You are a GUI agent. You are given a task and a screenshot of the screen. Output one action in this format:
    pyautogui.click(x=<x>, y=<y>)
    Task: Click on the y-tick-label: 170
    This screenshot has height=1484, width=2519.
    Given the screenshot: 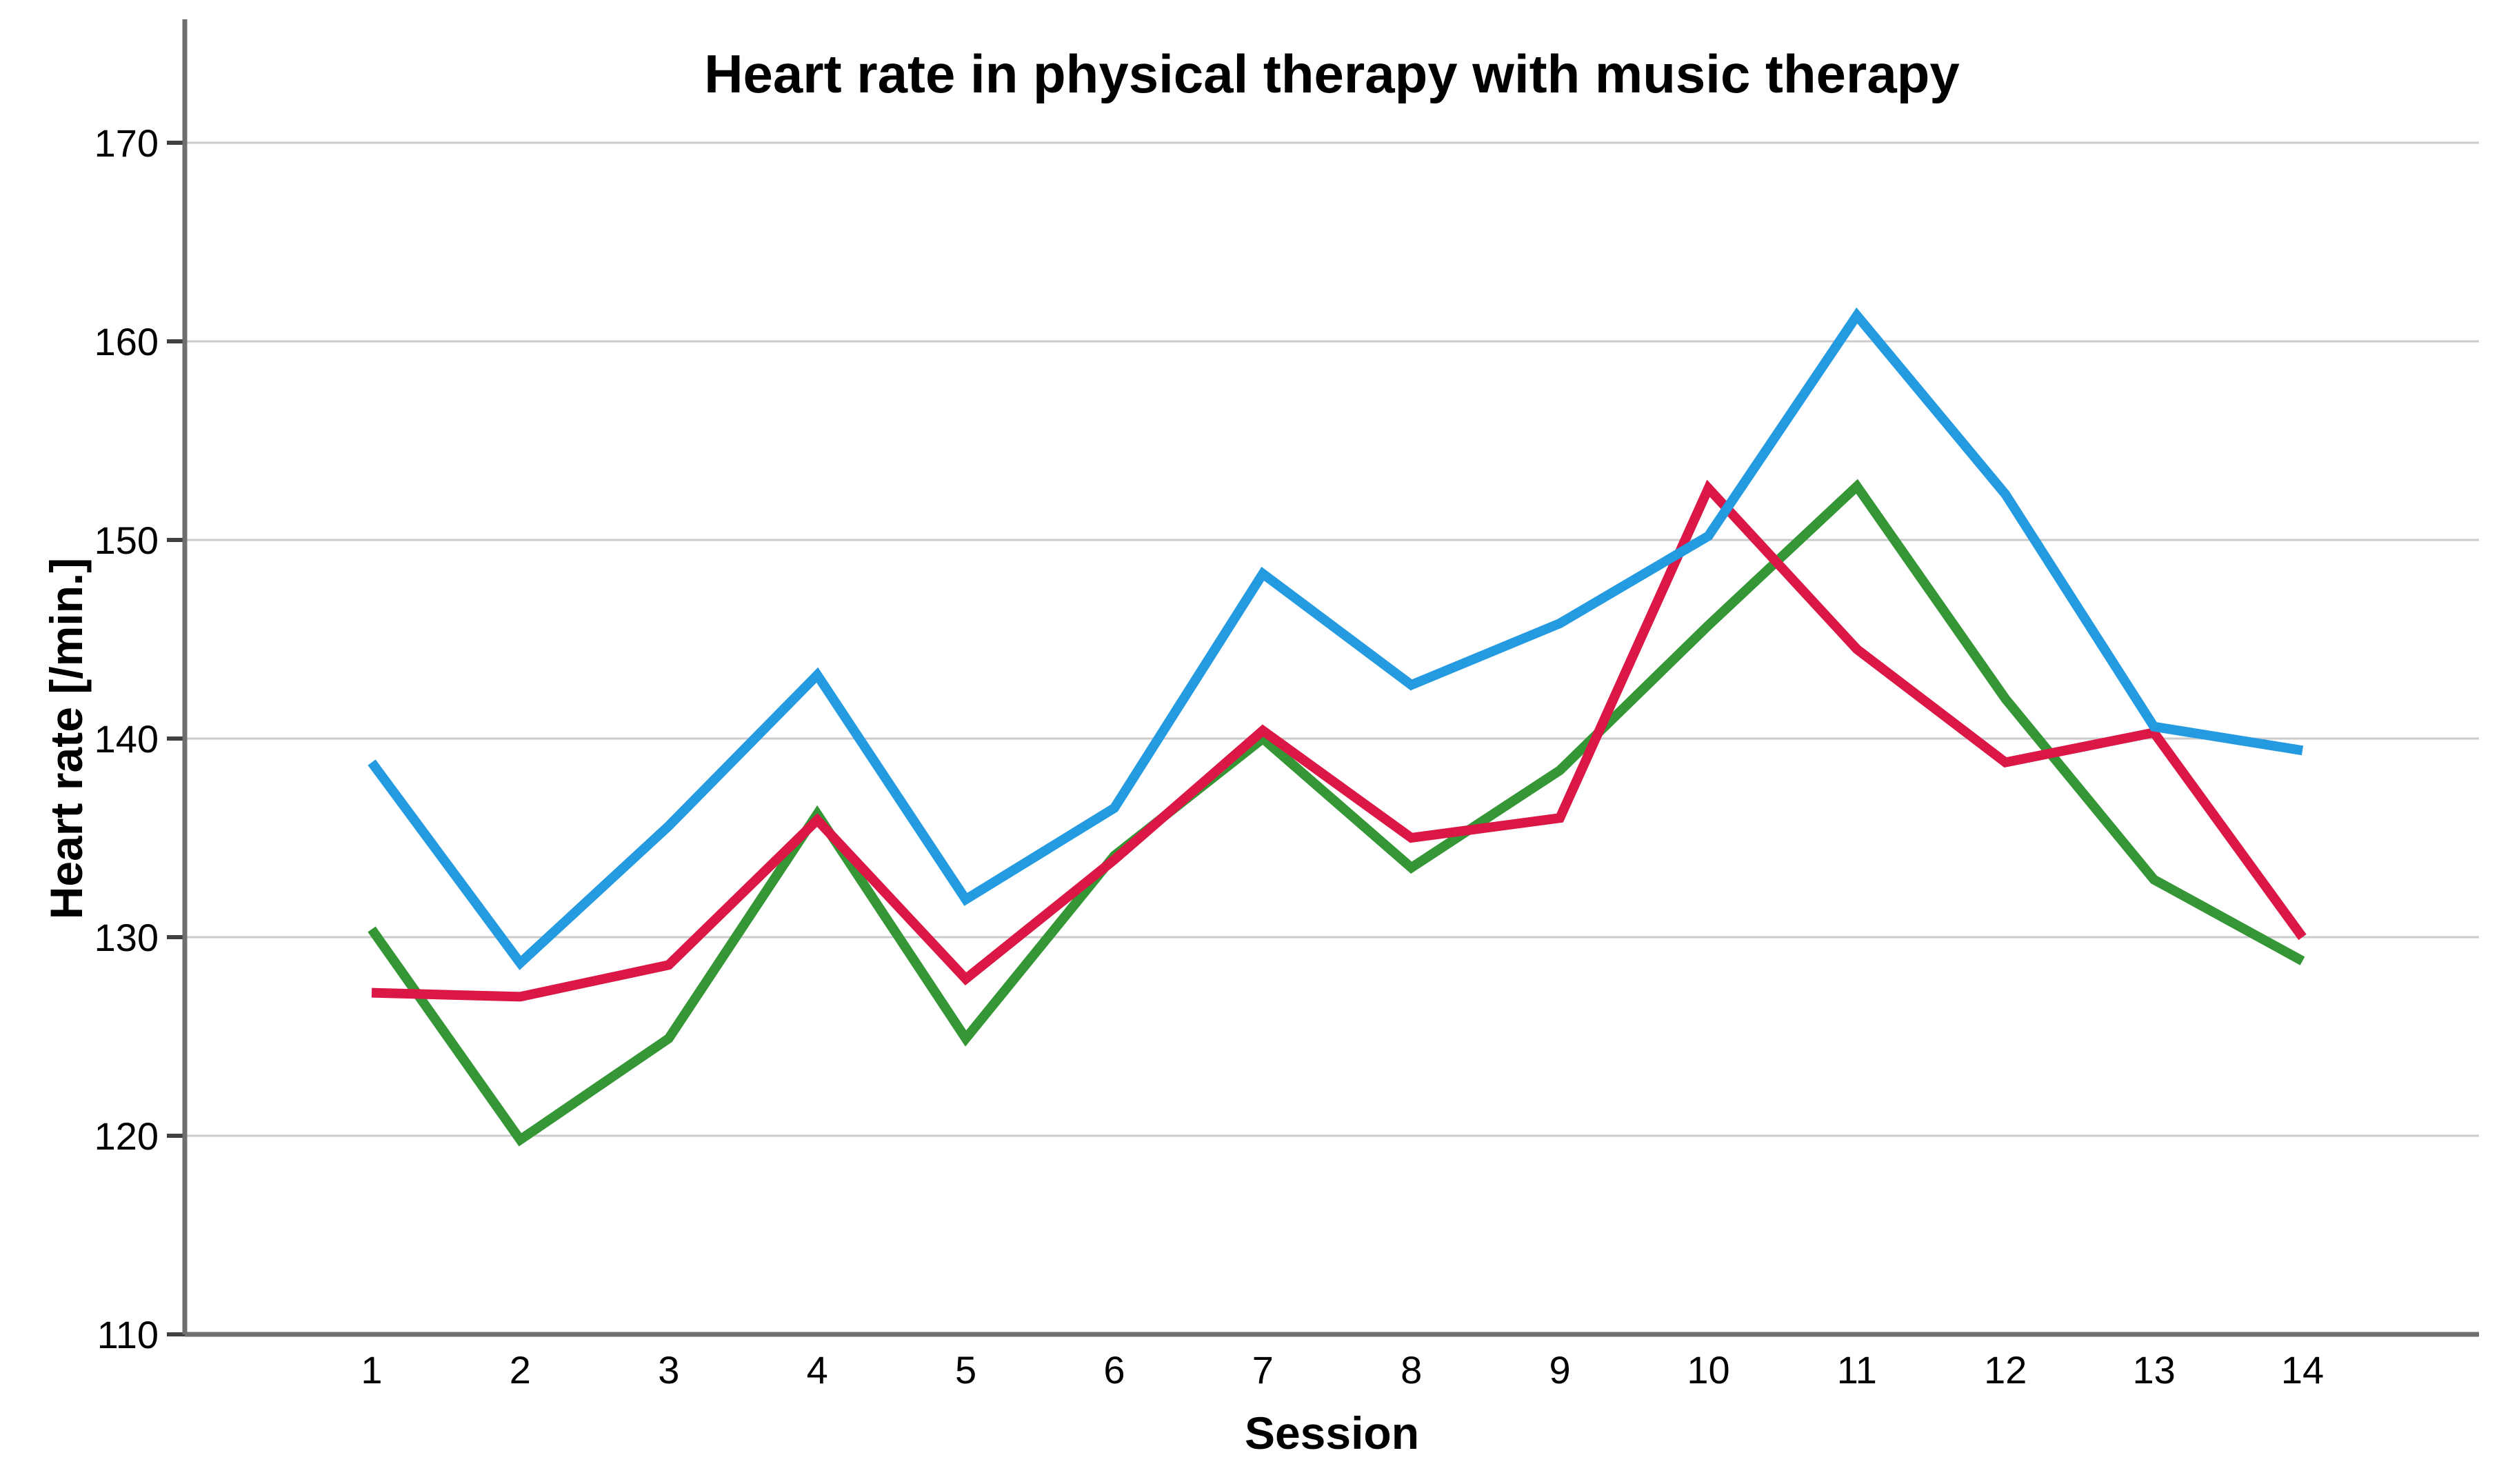 What is the action you would take?
    pyautogui.click(x=126, y=143)
    